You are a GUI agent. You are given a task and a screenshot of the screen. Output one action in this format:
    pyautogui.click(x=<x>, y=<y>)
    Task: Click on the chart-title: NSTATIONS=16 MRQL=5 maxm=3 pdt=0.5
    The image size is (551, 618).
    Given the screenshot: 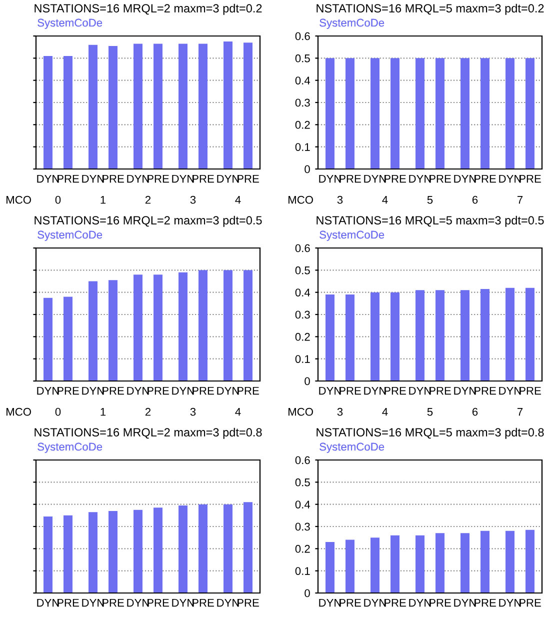 What is the action you would take?
    pyautogui.click(x=430, y=221)
    